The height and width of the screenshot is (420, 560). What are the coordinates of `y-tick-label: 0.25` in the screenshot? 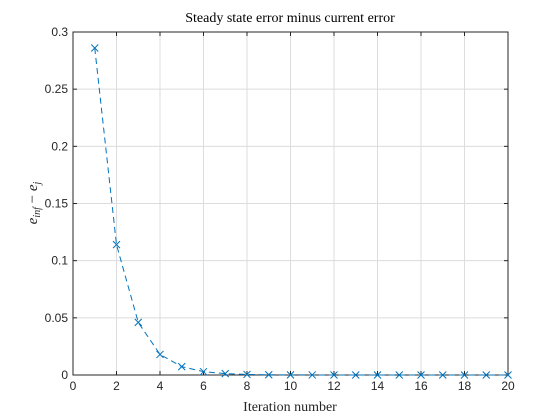 It's located at (57, 89).